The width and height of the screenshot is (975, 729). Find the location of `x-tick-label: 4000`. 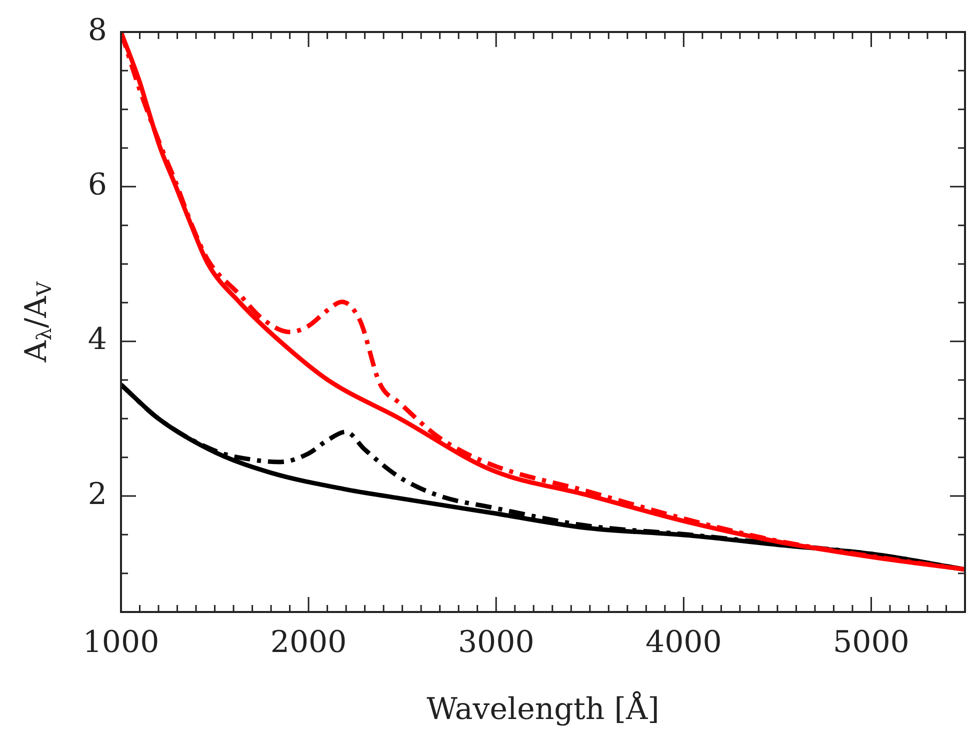

x-tick-label: 4000 is located at coordinates (683, 642).